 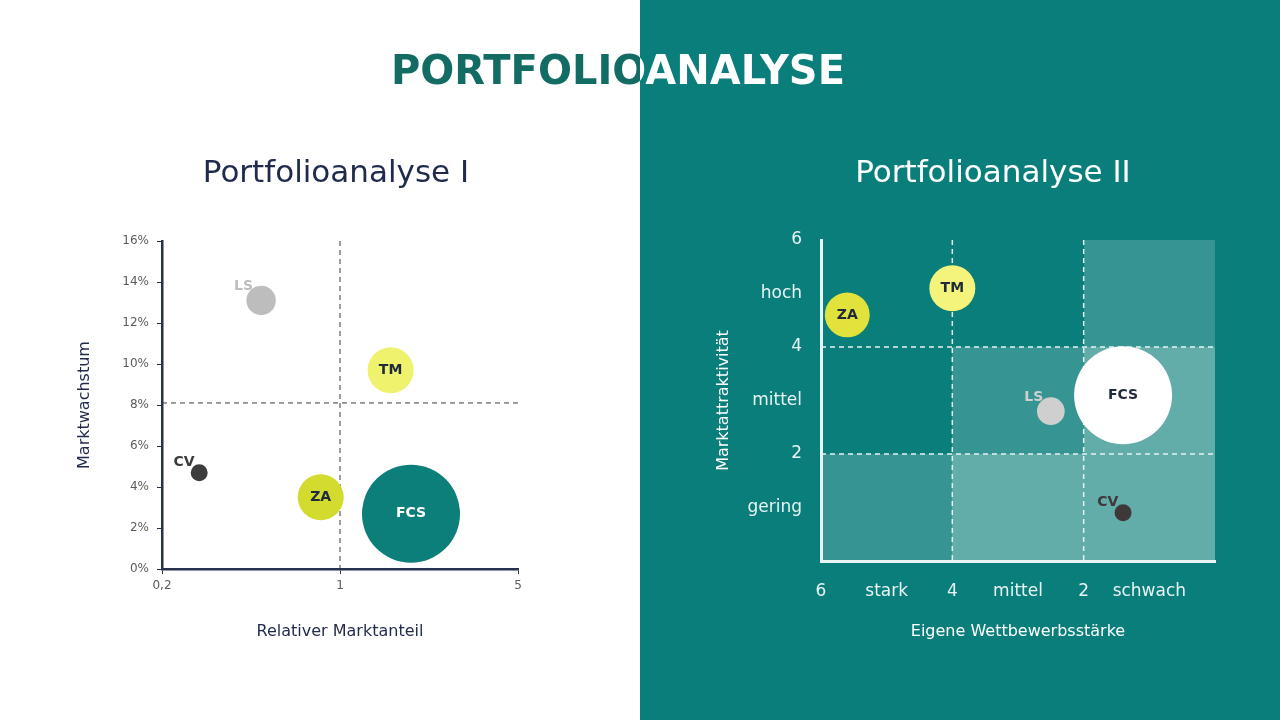 I want to click on y-tick-label: 6, so click(x=796, y=238).